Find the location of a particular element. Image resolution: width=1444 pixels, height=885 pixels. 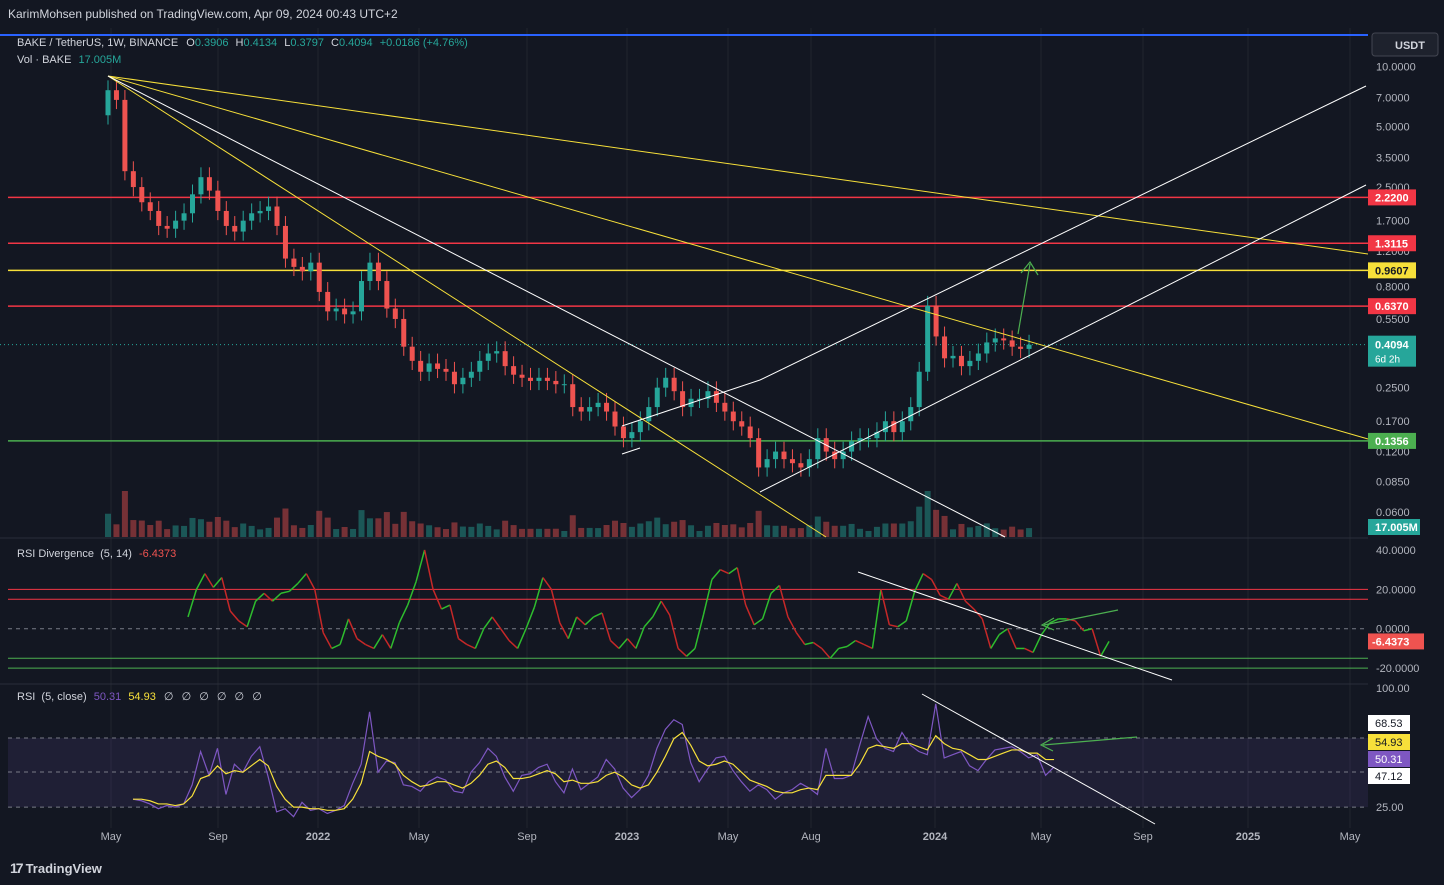

tradingview-logo: 17 TradingView is located at coordinates (56, 868).